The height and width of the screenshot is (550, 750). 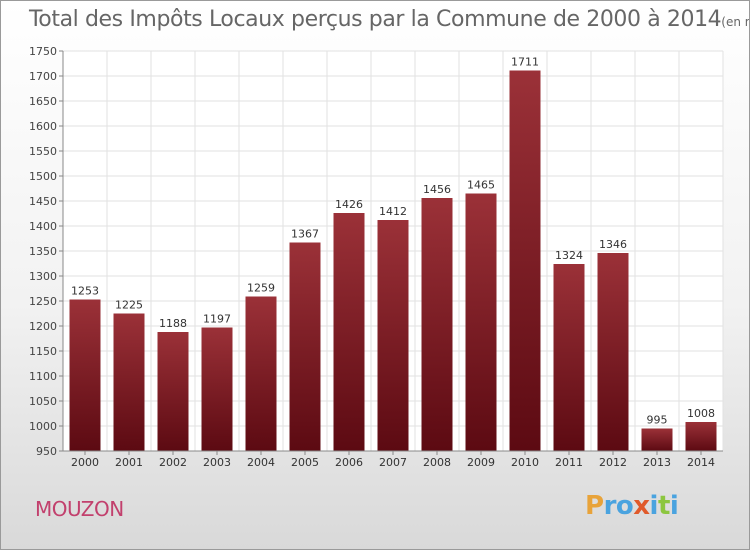 What do you see at coordinates (437, 462) in the screenshot?
I see `x-tick-label: 2008` at bounding box center [437, 462].